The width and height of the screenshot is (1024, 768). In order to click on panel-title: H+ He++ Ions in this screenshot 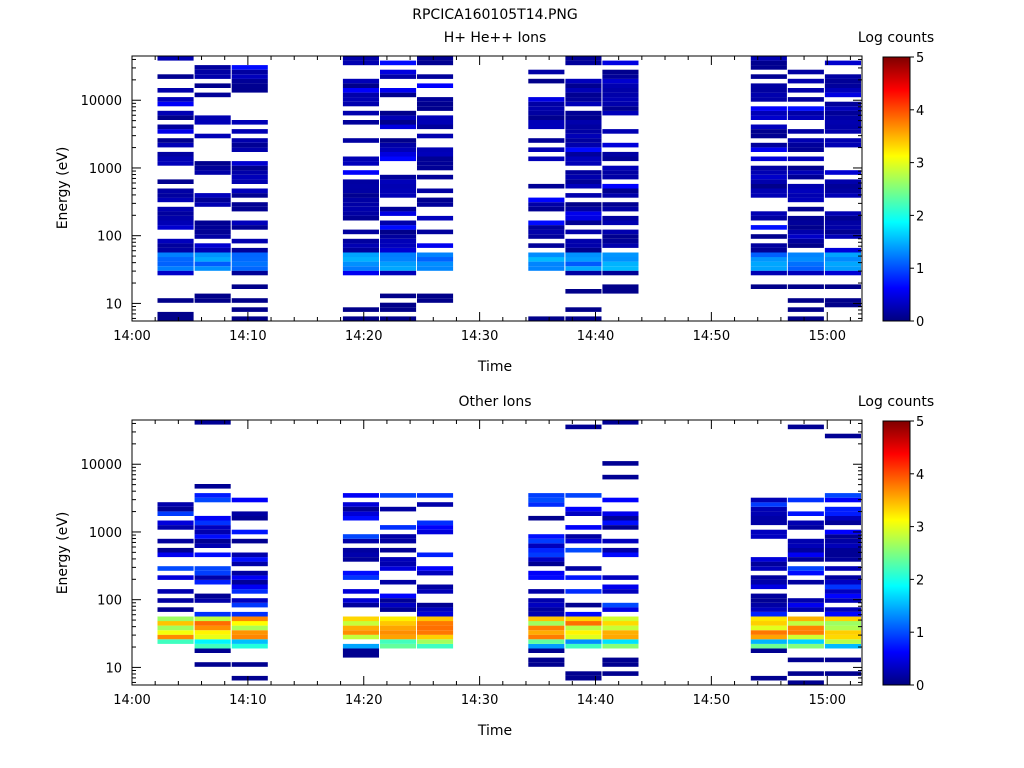, I will do `click(495, 38)`.